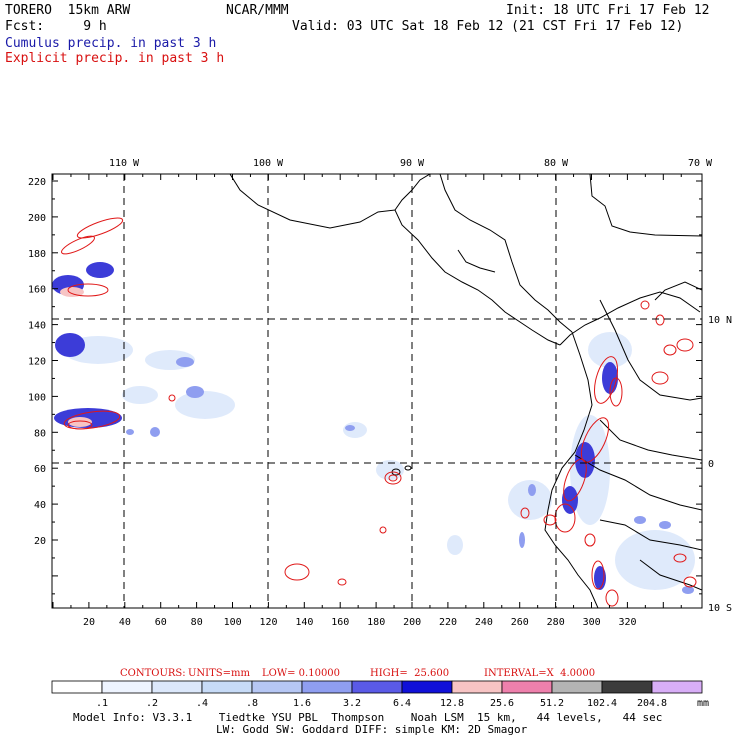 This screenshot has width=740, height=740. What do you see at coordinates (268, 163) in the screenshot?
I see `lon-label-100w: 100 W` at bounding box center [268, 163].